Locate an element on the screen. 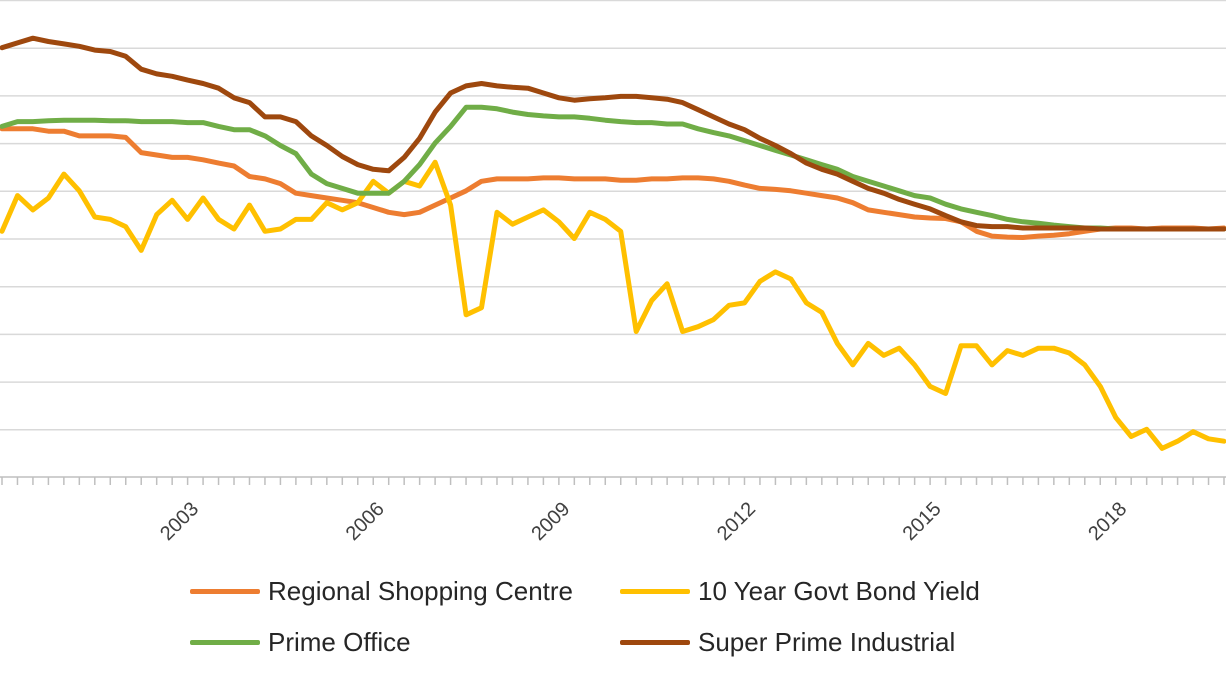  x-axis: 2003 2006 2009 2012 2015 2018 is located at coordinates (613, 510).